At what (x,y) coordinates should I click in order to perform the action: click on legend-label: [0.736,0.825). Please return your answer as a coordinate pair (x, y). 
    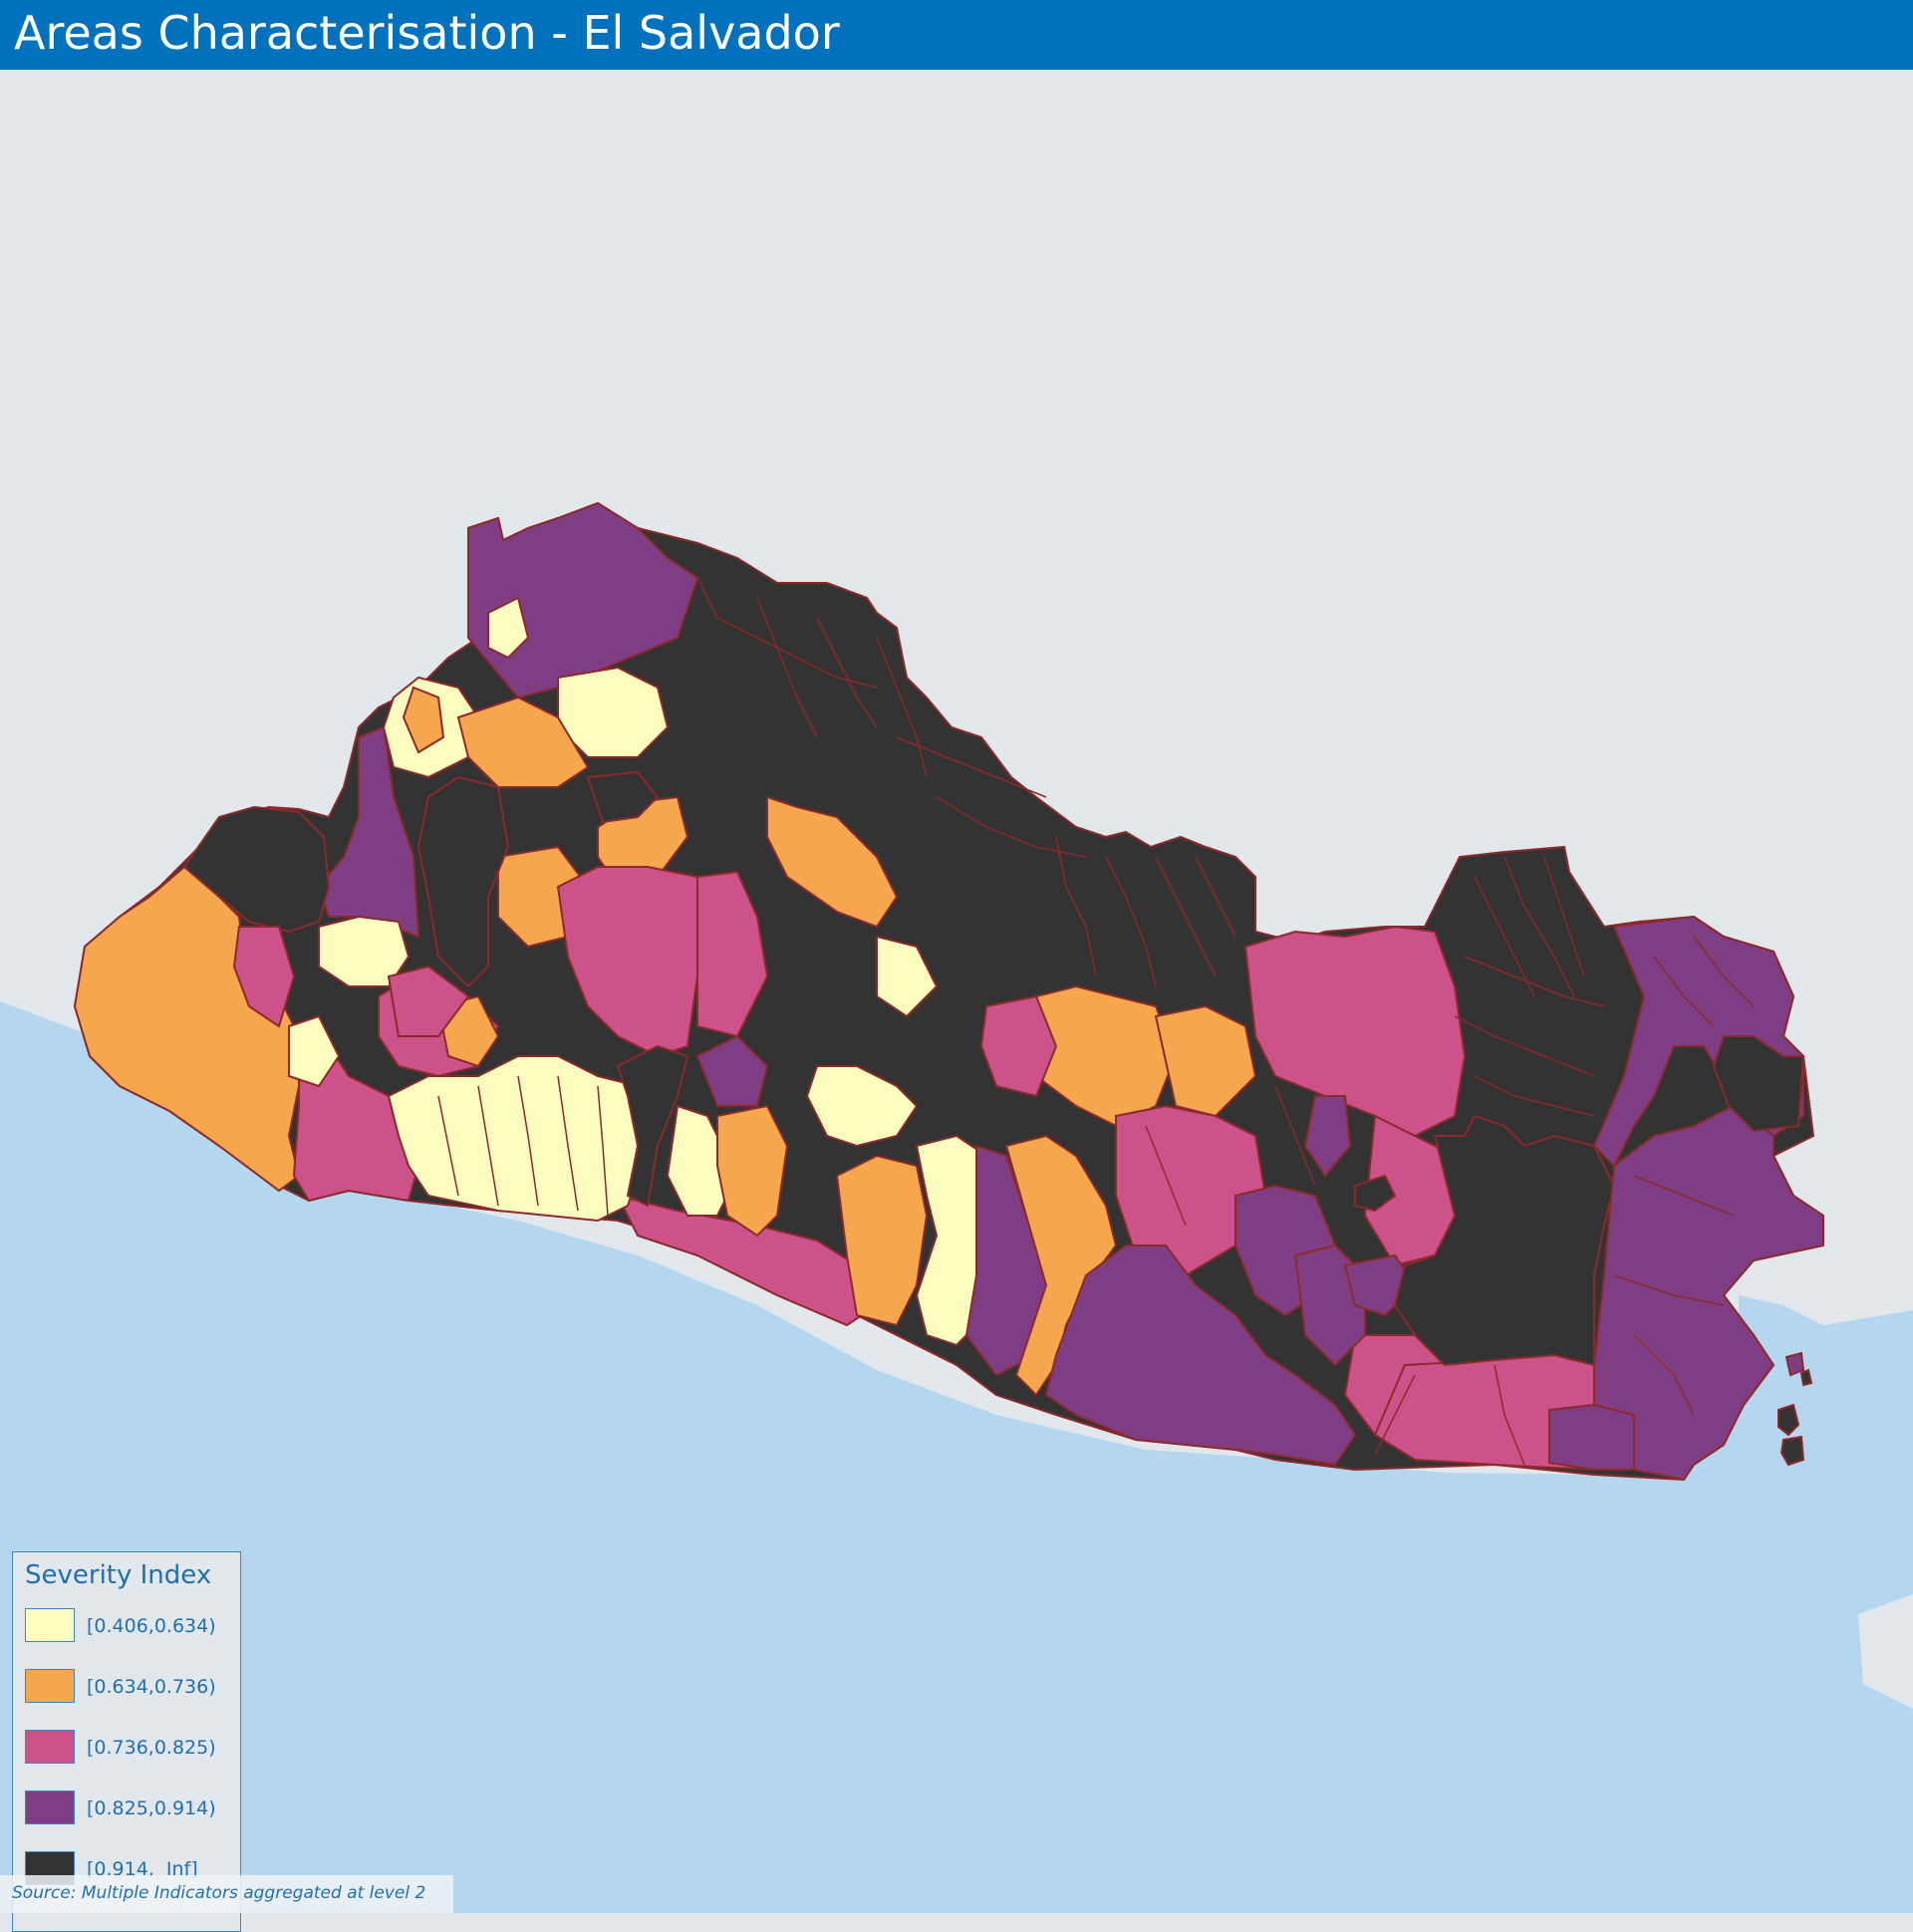
    Looking at the image, I should click on (151, 1748).